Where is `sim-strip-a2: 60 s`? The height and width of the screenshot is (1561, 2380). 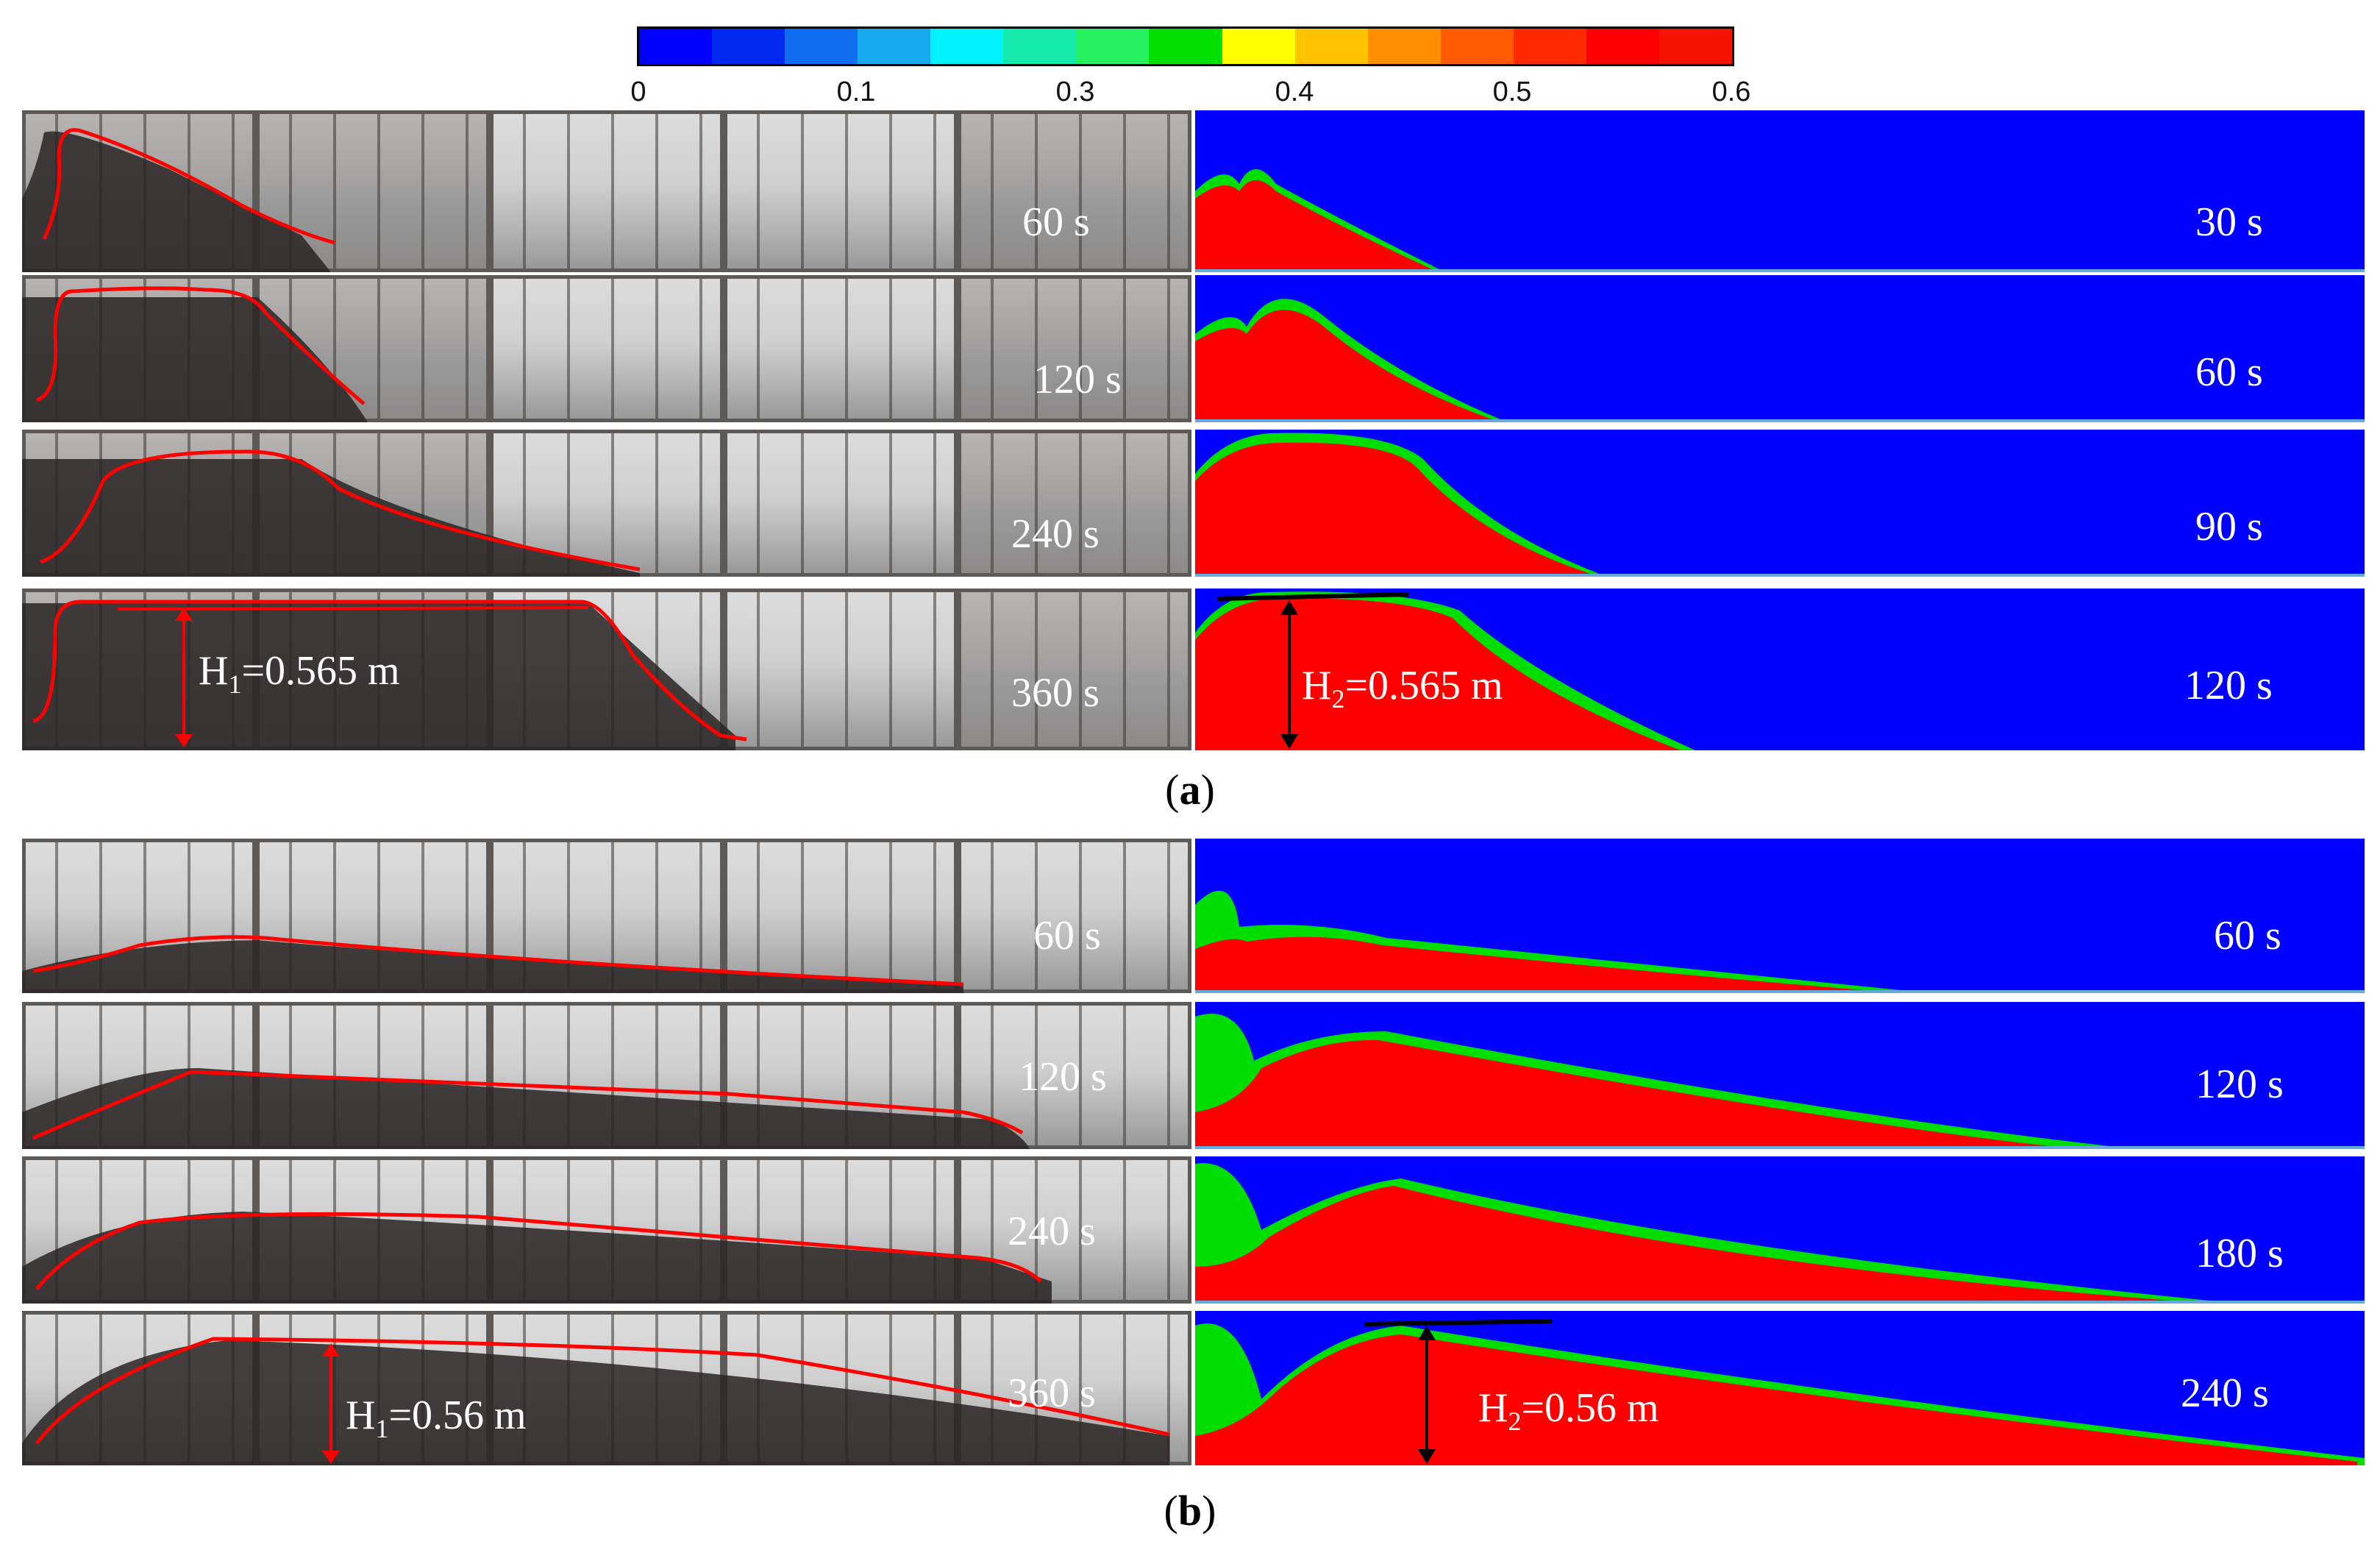 sim-strip-a2: 60 s is located at coordinates (1780, 348).